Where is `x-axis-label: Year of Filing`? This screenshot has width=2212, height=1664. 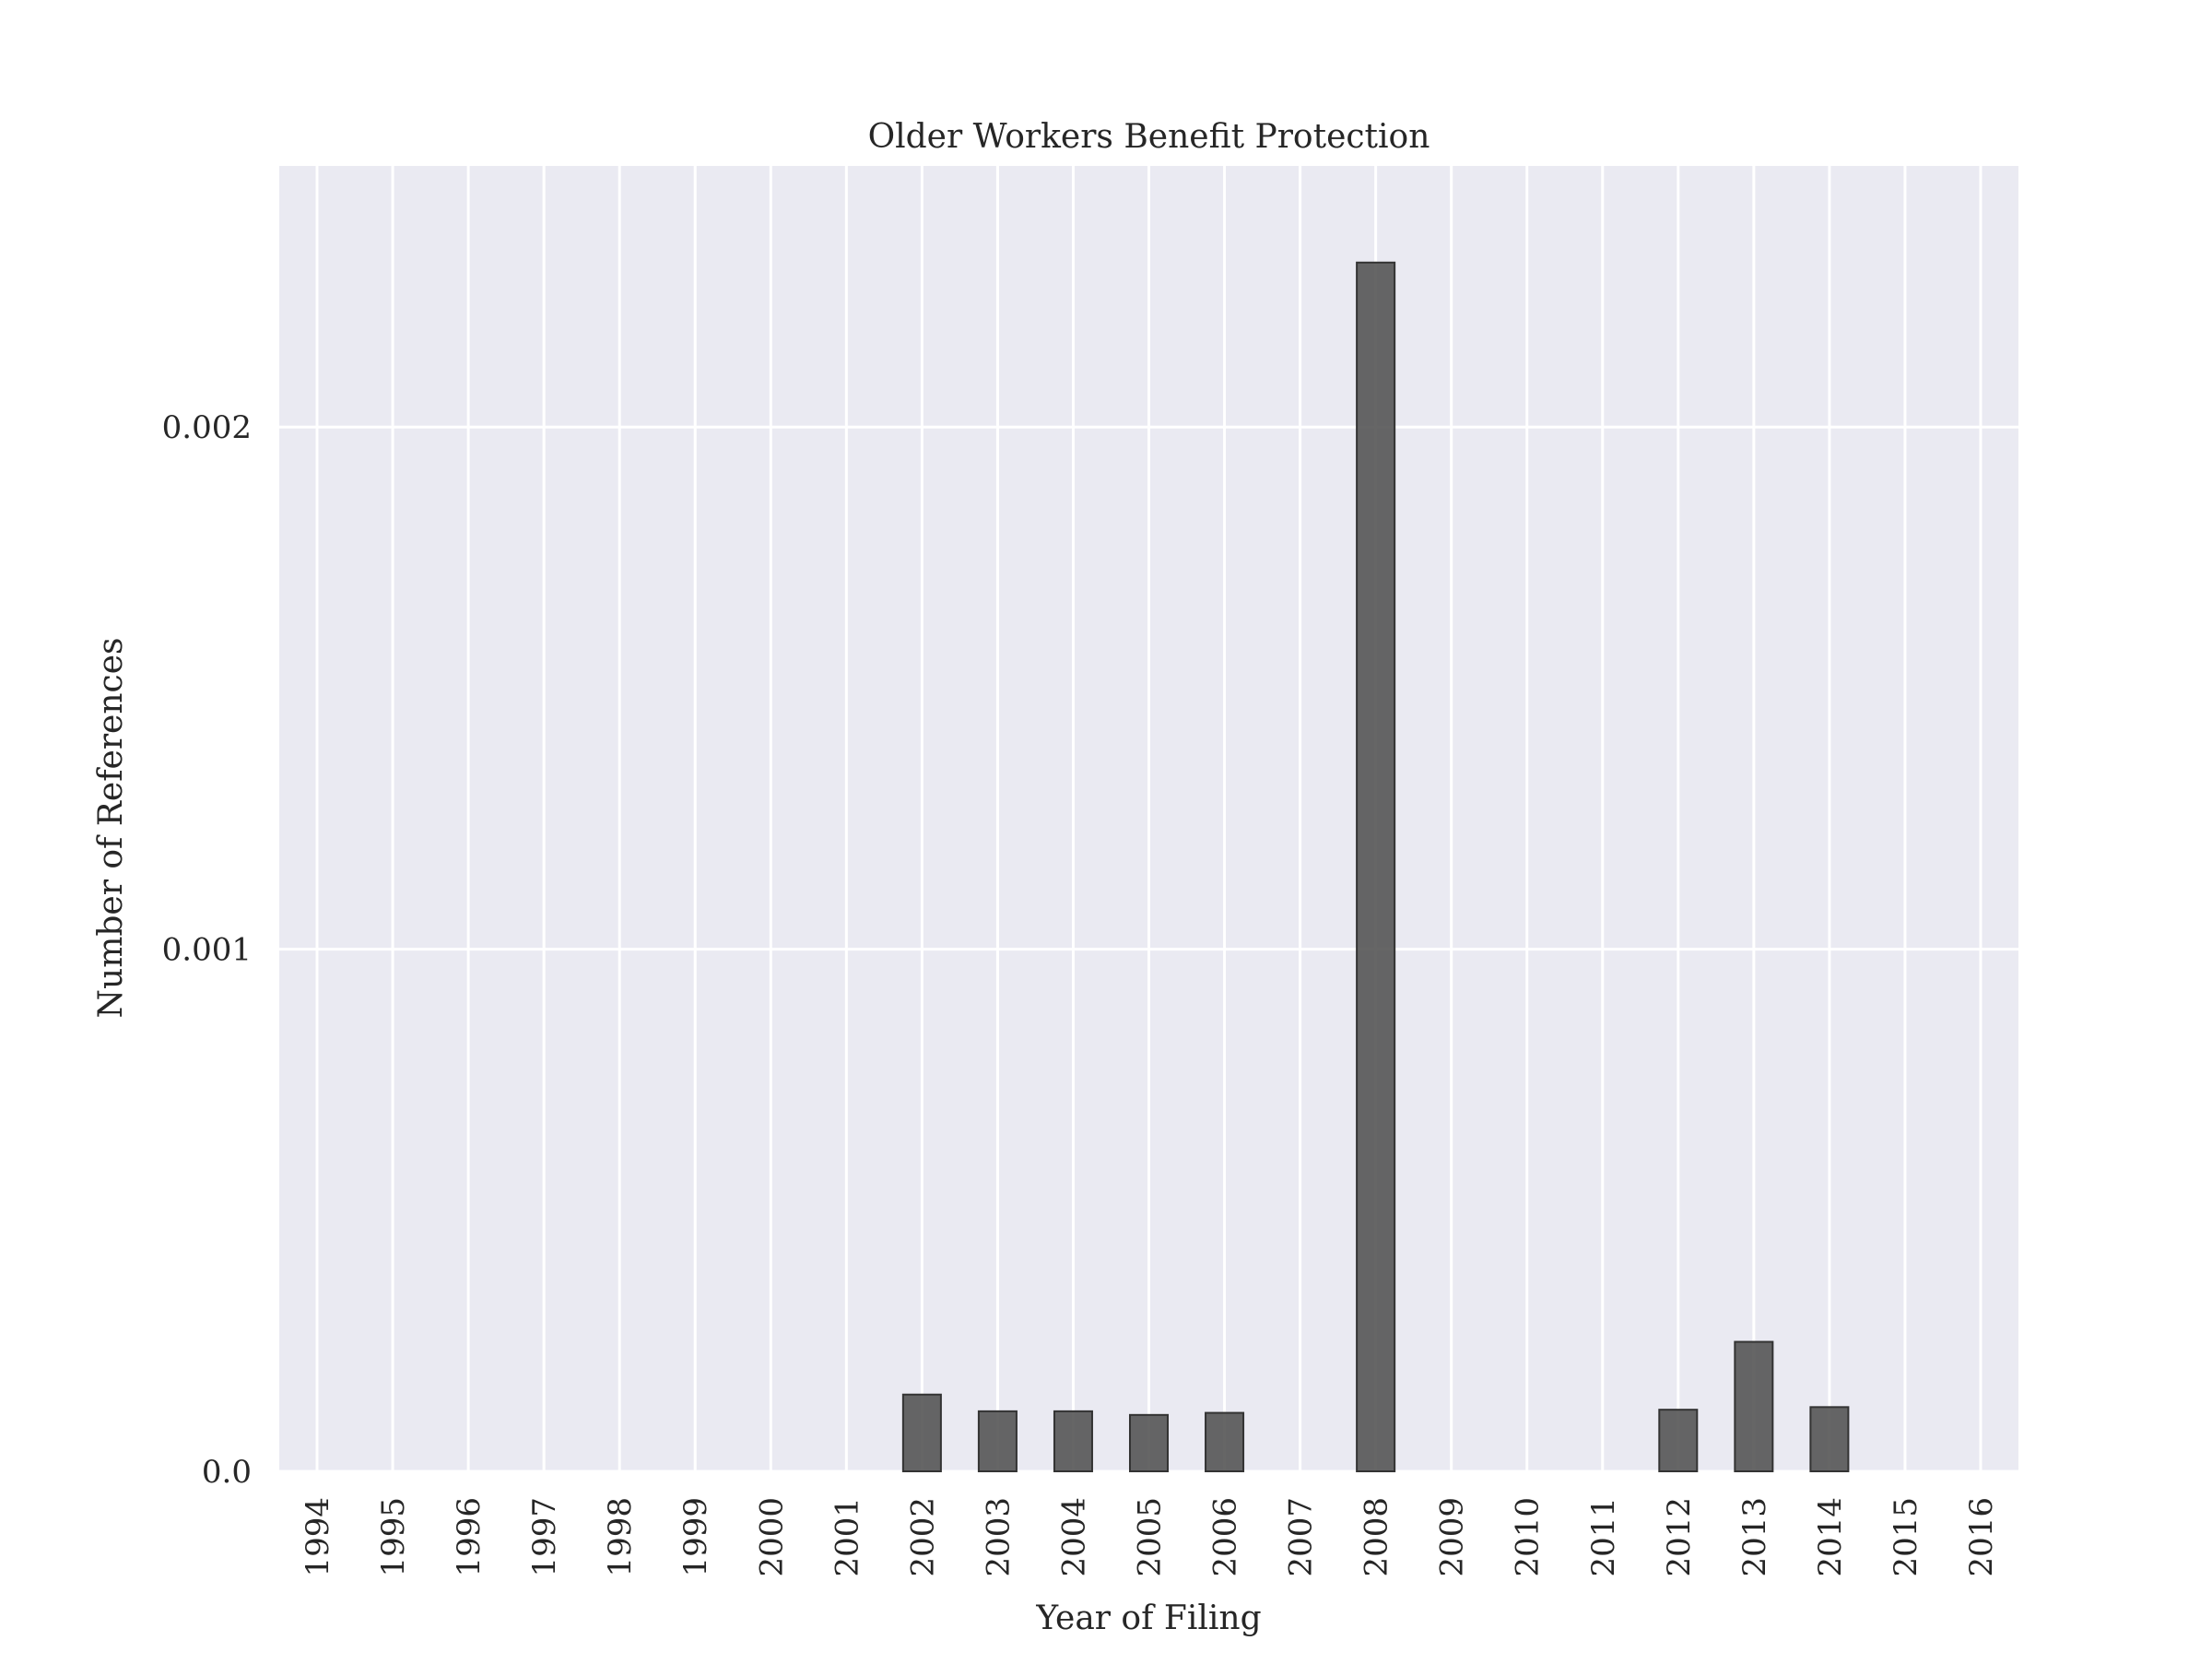
x-axis-label: Year of Filing is located at coordinates (1148, 1618).